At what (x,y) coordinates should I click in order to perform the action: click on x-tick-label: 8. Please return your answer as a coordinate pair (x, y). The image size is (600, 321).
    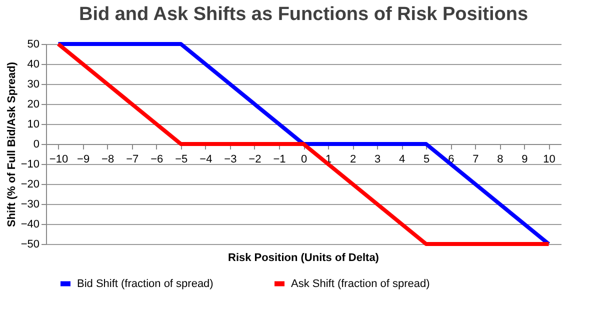
    Looking at the image, I should click on (500, 160).